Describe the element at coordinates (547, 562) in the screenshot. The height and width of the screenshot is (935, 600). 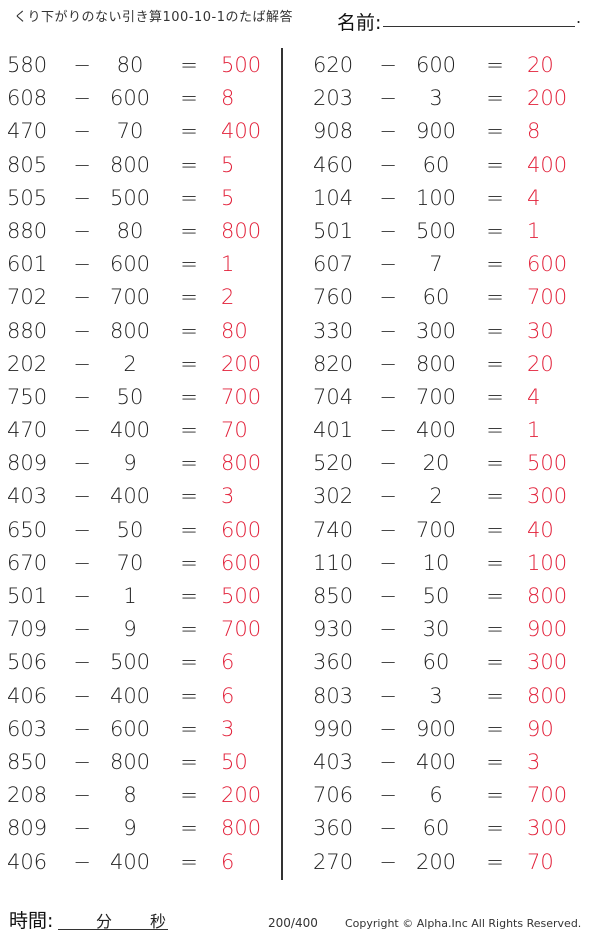
I see `answer: 100` at that location.